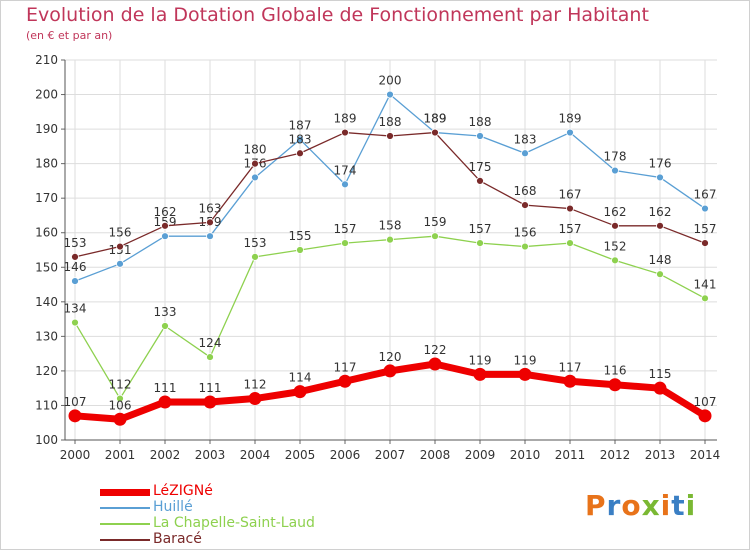 Image resolution: width=750 pixels, height=550 pixels. What do you see at coordinates (480, 167) in the screenshot?
I see `data-label: 175` at bounding box center [480, 167].